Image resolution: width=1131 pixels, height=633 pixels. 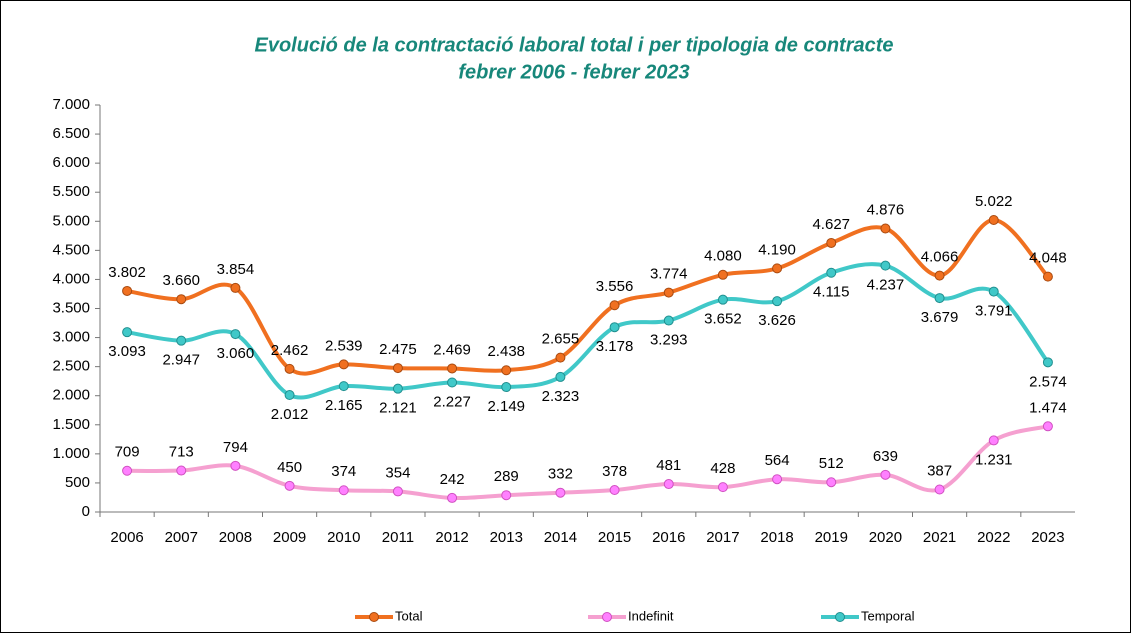 I want to click on data-label: 3.293, so click(x=669, y=340).